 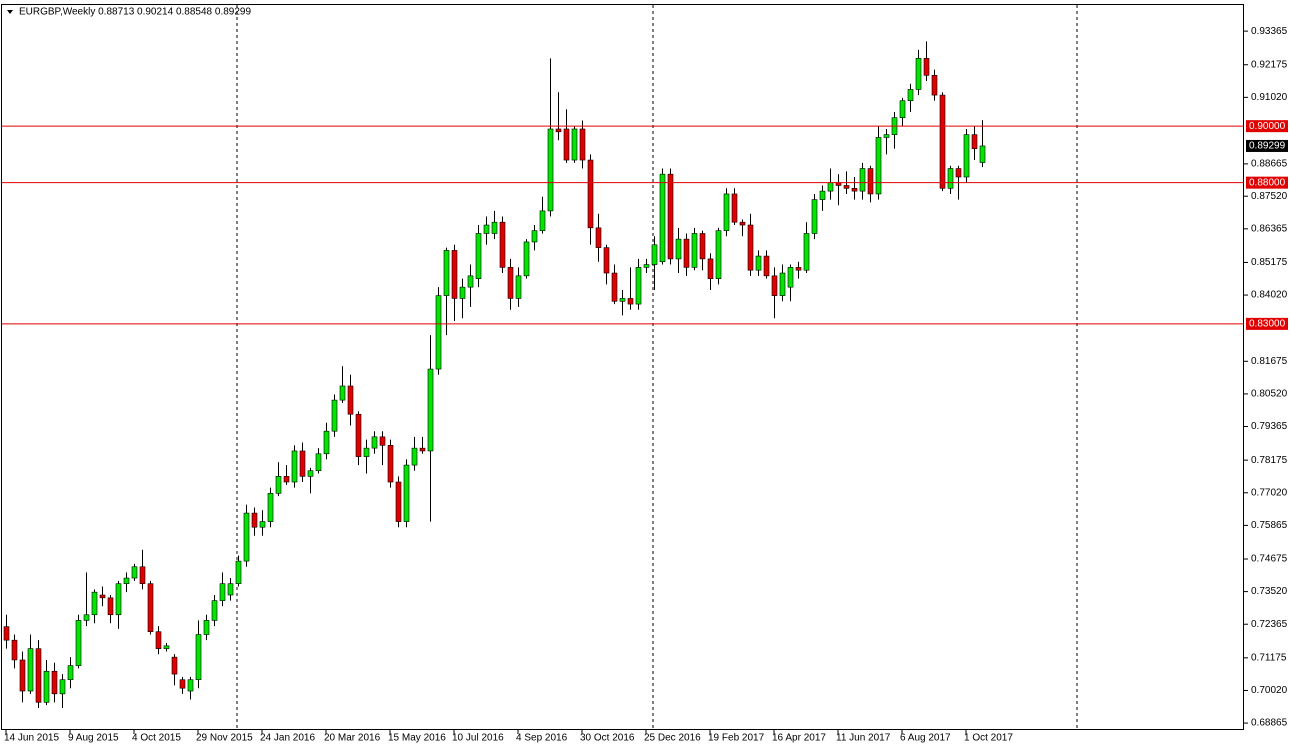 What do you see at coordinates (10, 12) in the screenshot?
I see `title-icon` at bounding box center [10, 12].